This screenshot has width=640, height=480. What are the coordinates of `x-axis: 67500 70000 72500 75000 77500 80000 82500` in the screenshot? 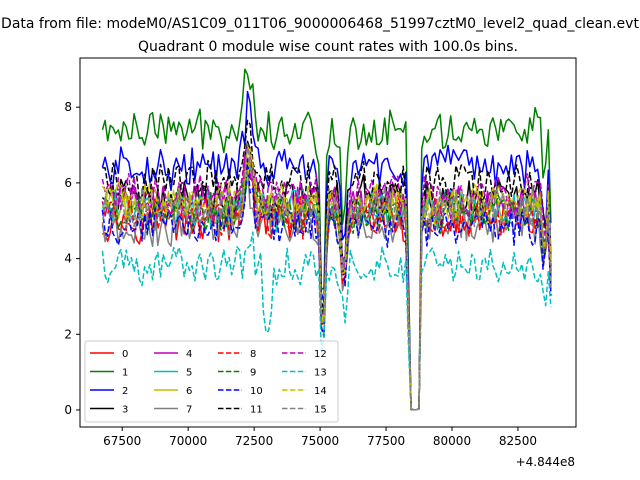 It's located at (320, 437).